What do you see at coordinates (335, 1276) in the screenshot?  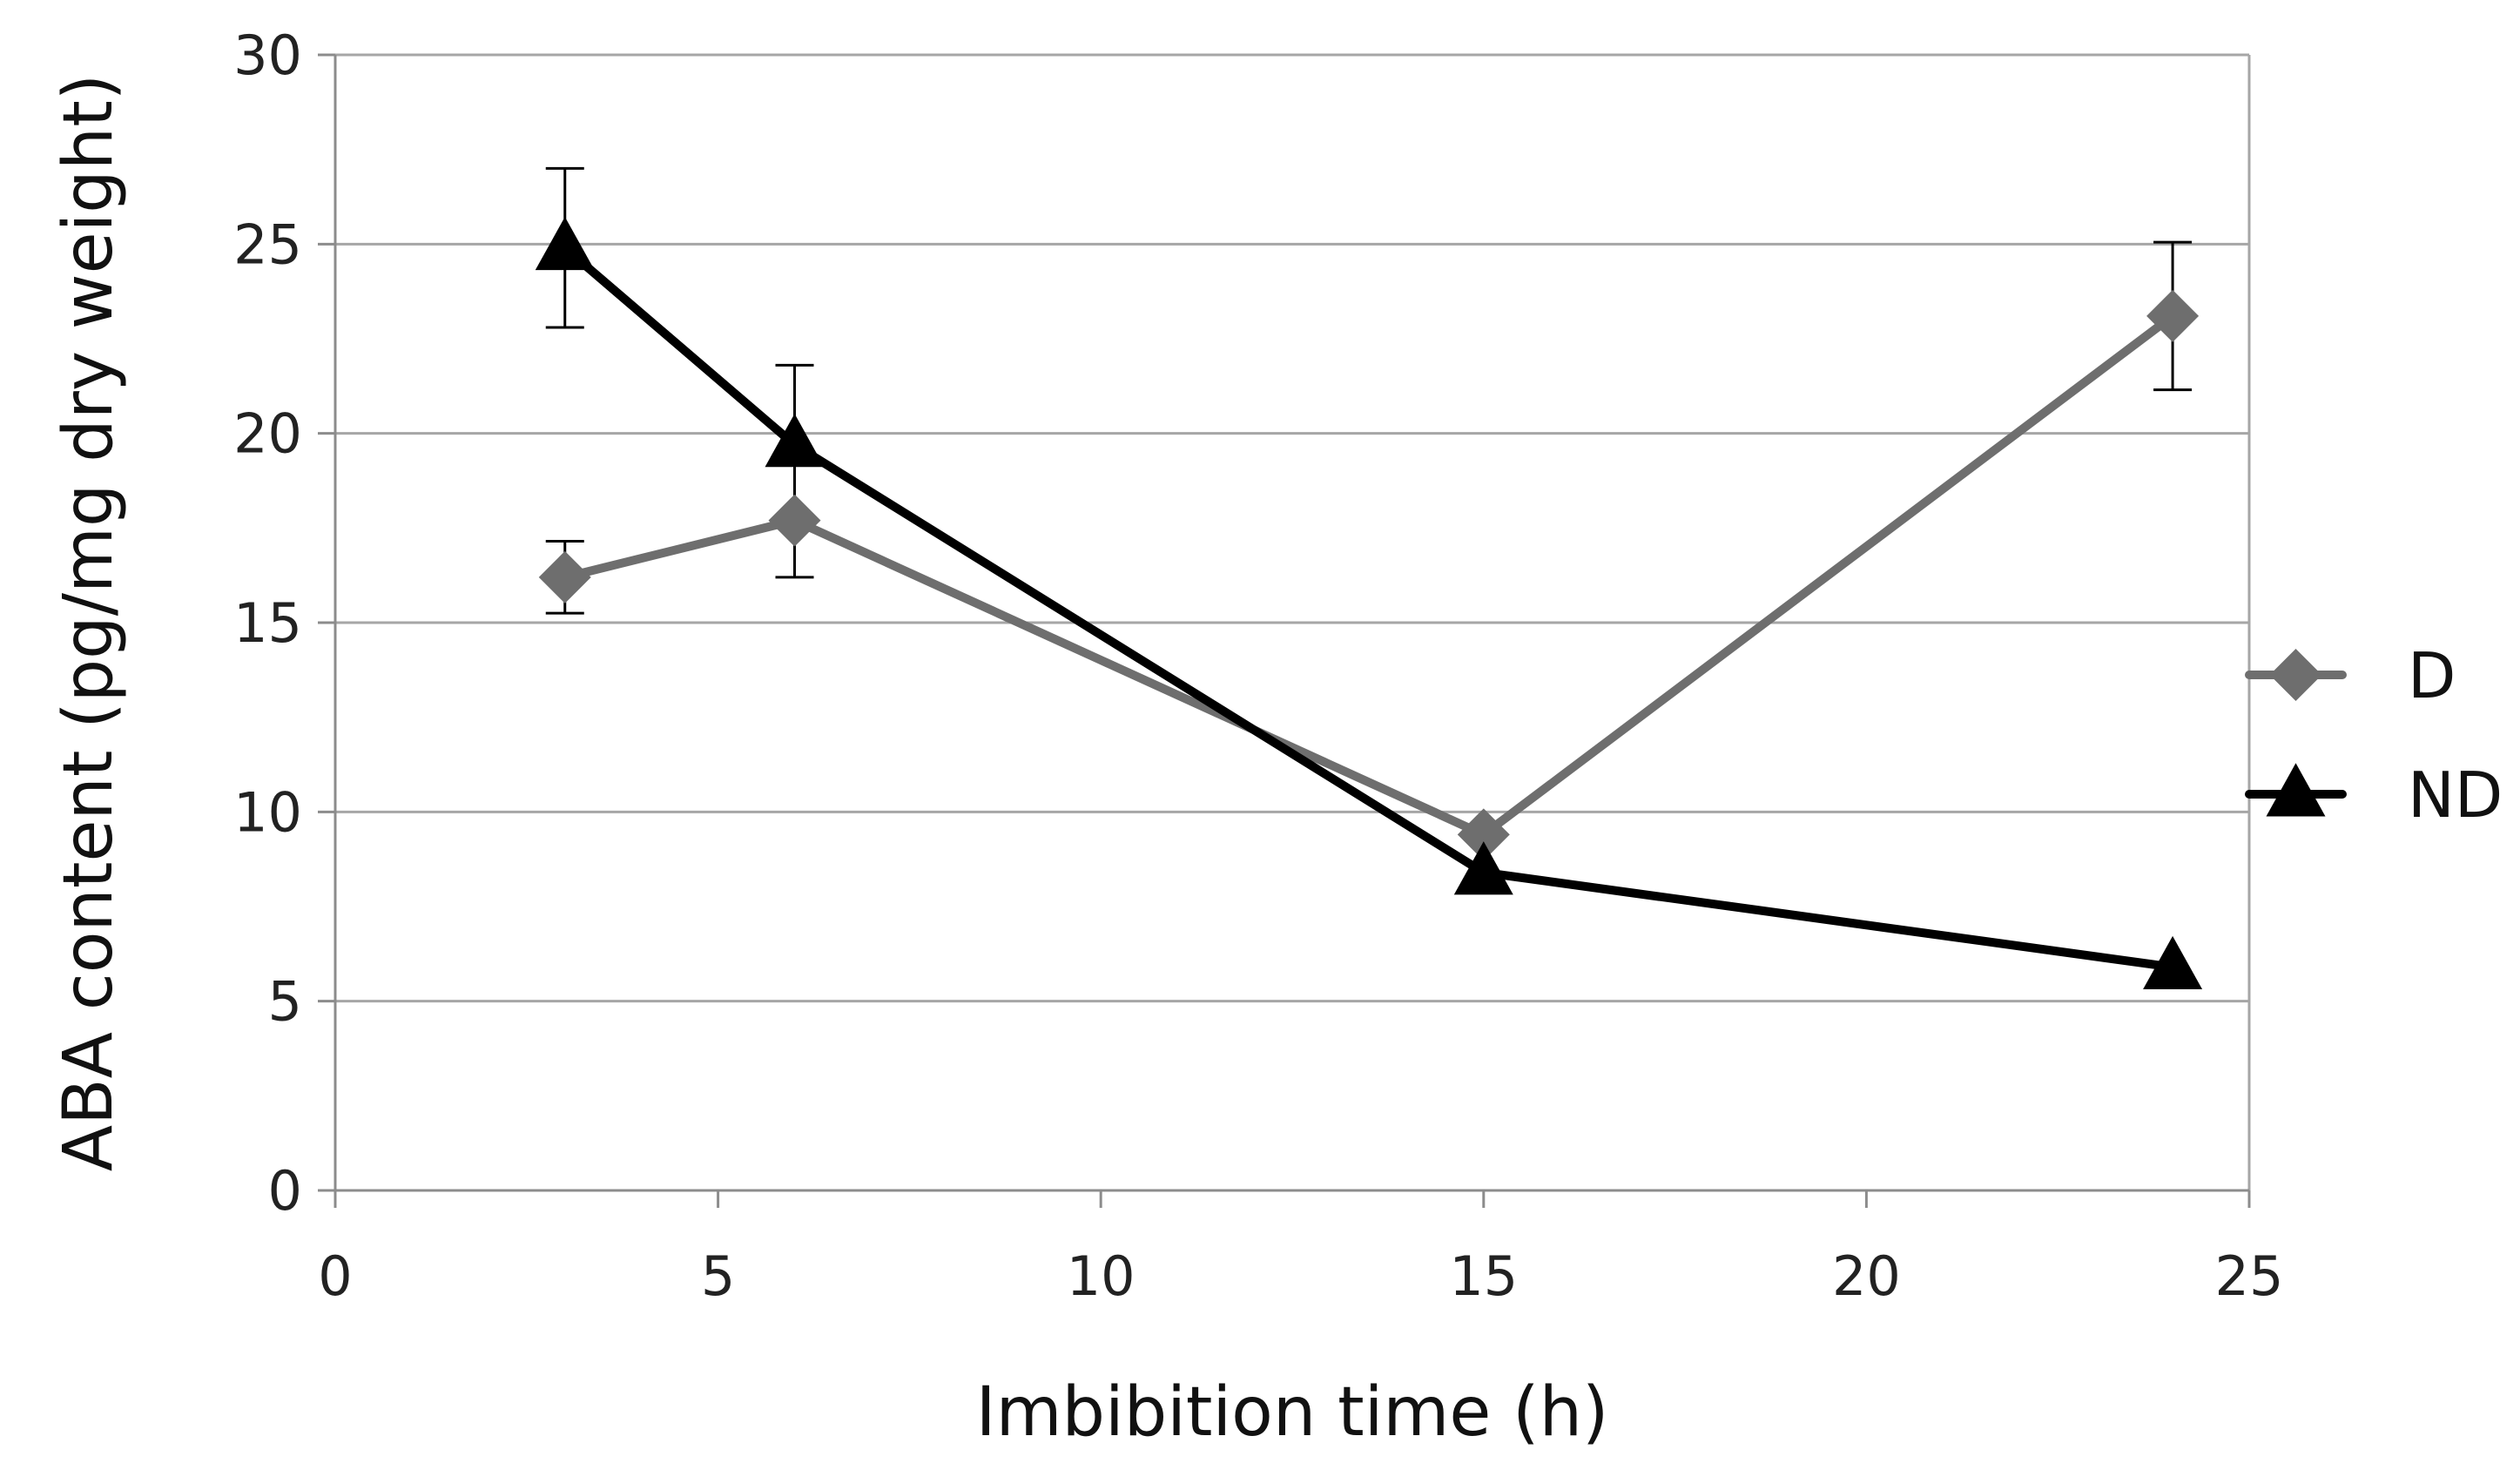 I see `x-tick-label: 0` at bounding box center [335, 1276].